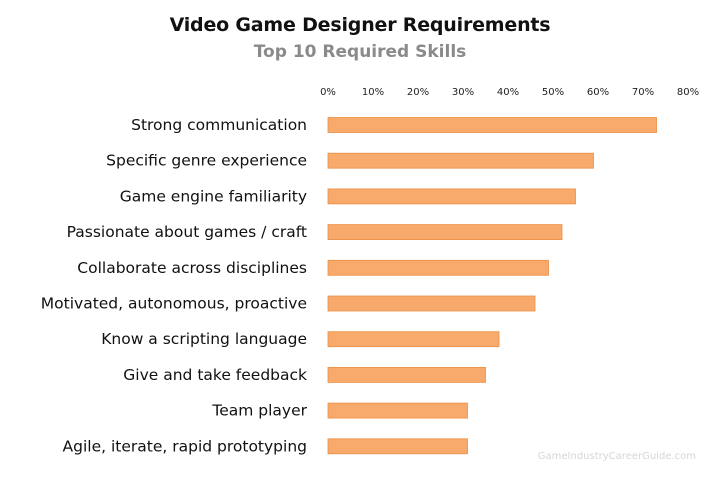 The image size is (720, 480). I want to click on category-label: Passionate about games / craft, so click(187, 232).